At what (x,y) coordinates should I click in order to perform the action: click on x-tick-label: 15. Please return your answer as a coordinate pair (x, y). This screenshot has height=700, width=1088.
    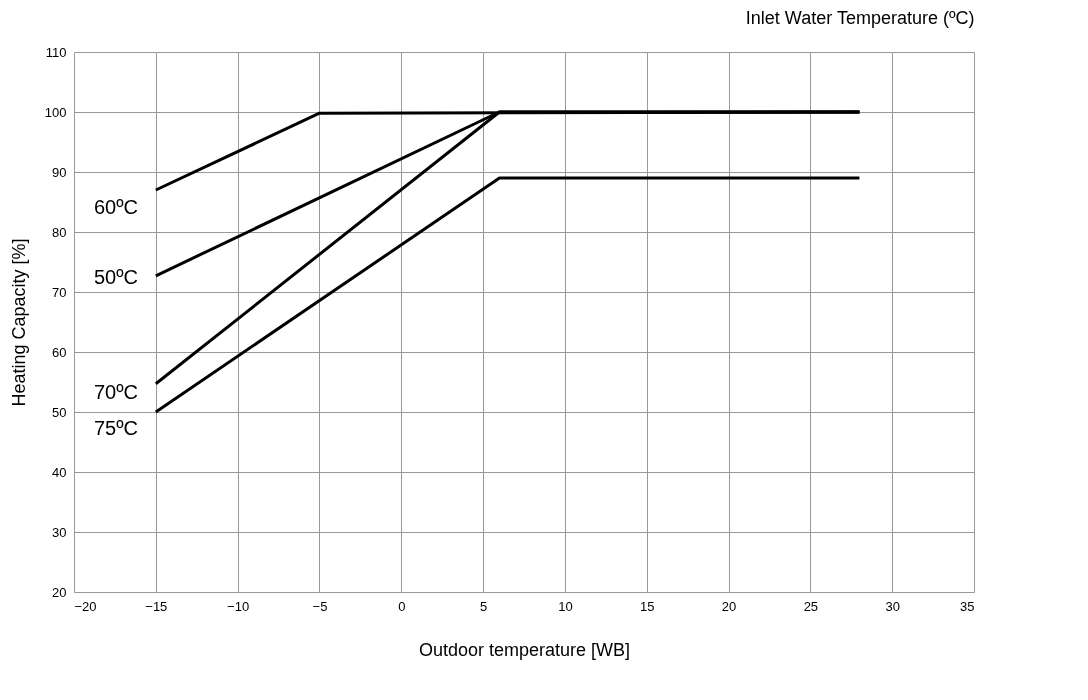
    Looking at the image, I should click on (647, 606).